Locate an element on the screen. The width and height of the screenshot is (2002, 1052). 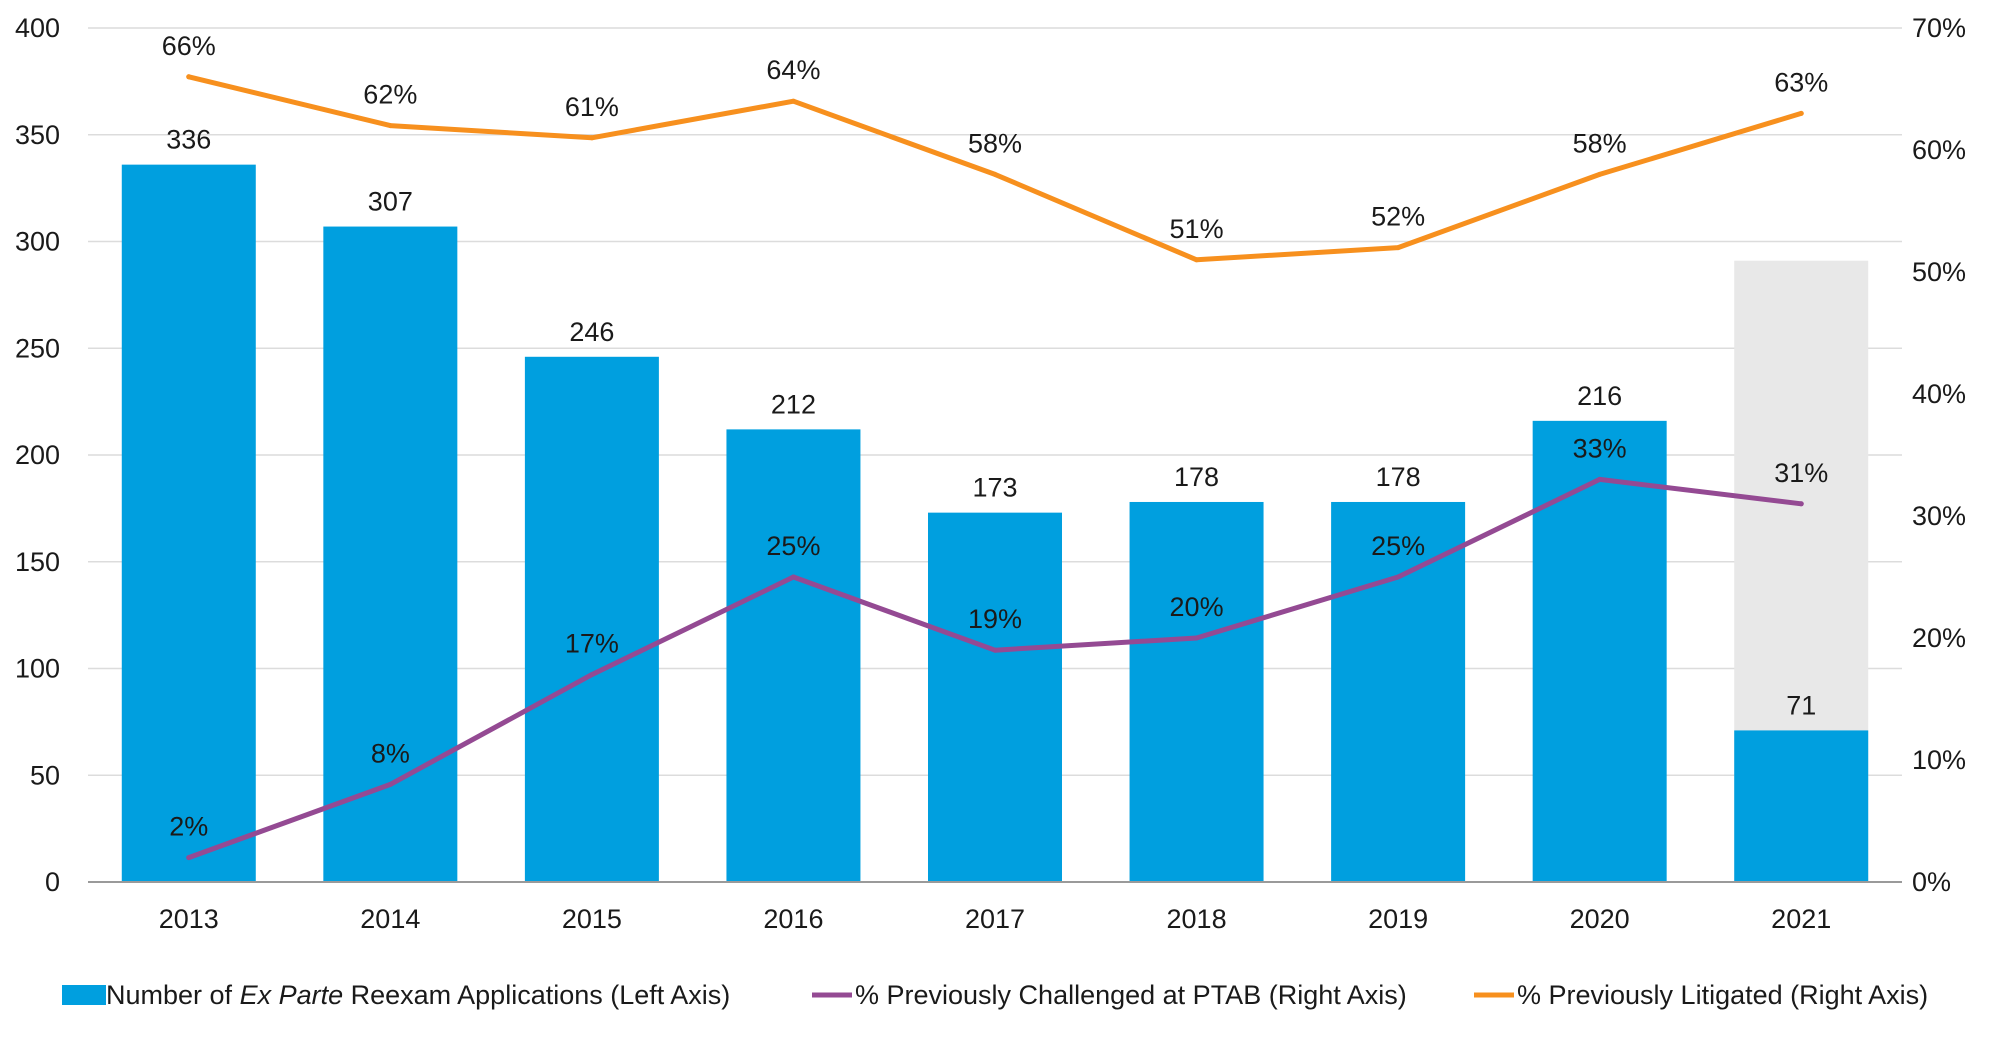
line-value-label: 31% is located at coordinates (1801, 473).